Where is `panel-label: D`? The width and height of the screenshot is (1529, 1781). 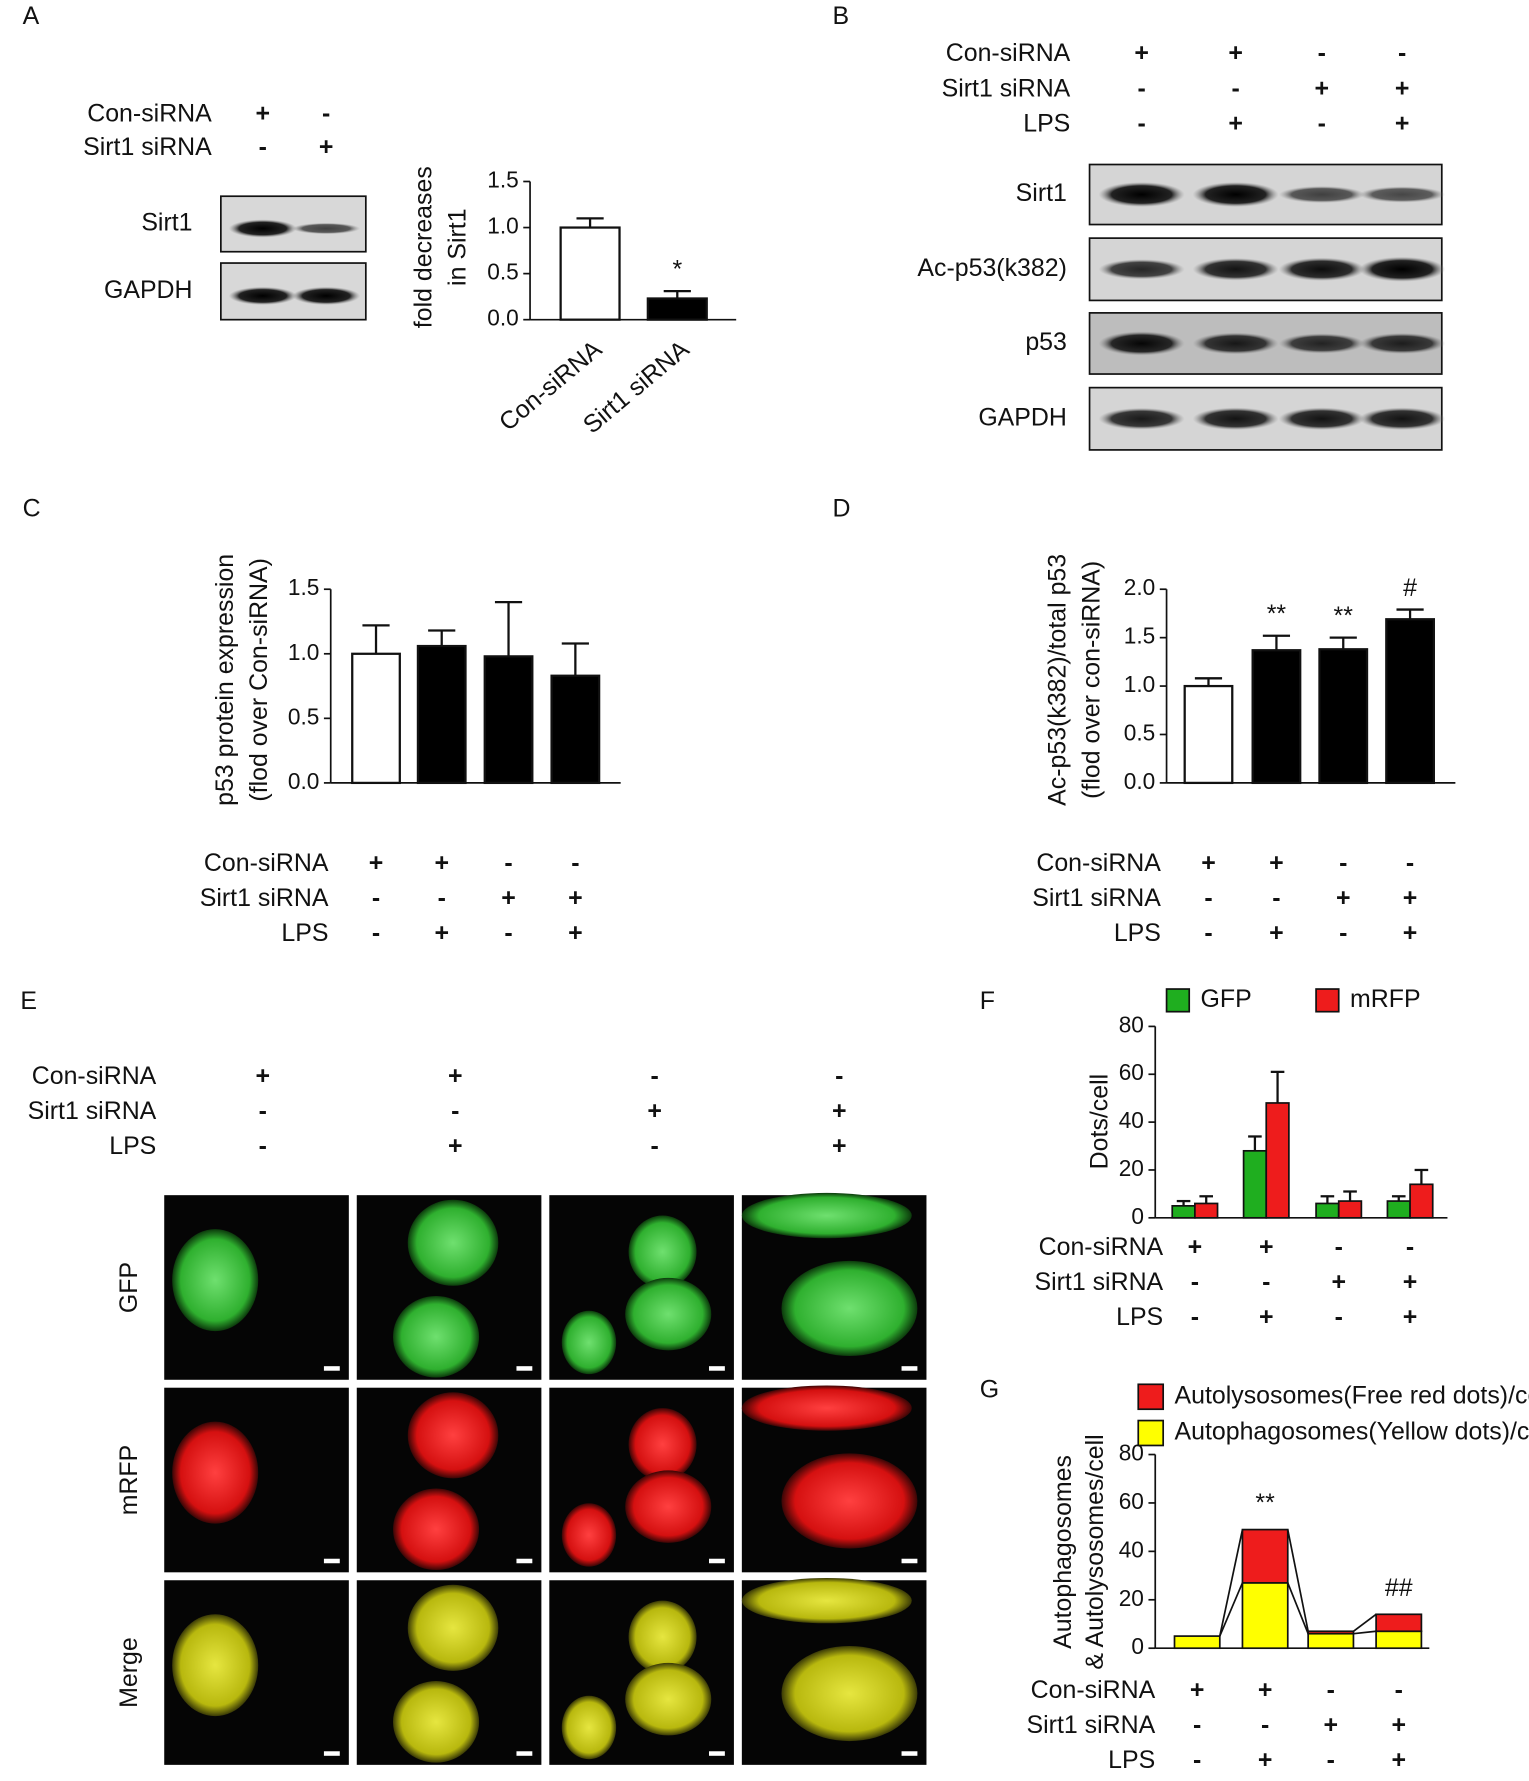 panel-label: D is located at coordinates (841, 509).